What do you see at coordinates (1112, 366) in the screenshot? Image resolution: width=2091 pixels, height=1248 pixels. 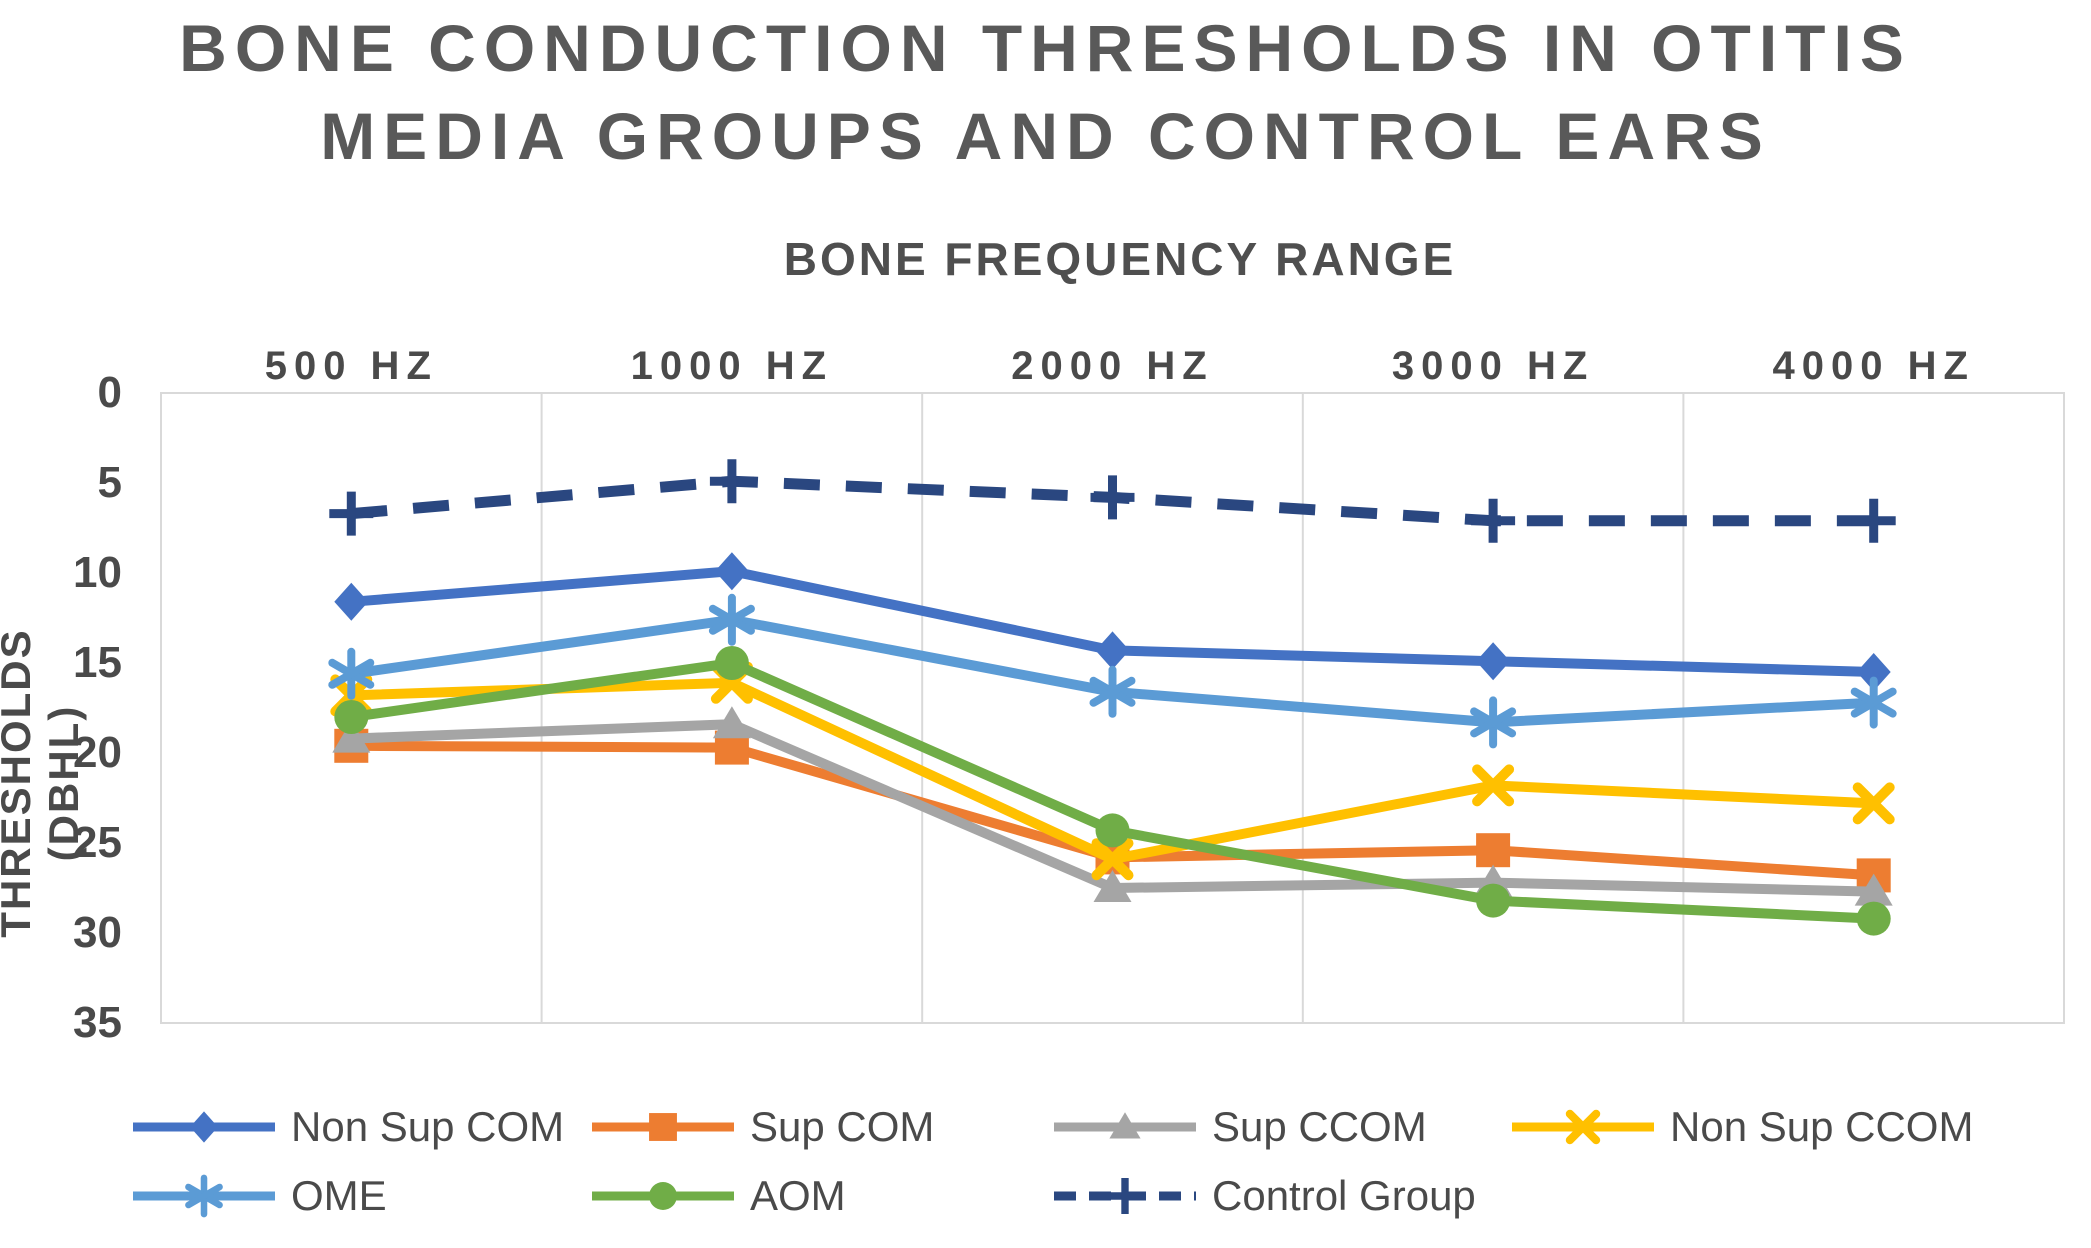 I see `category-label-2000-hz: 2000 HZ` at bounding box center [1112, 366].